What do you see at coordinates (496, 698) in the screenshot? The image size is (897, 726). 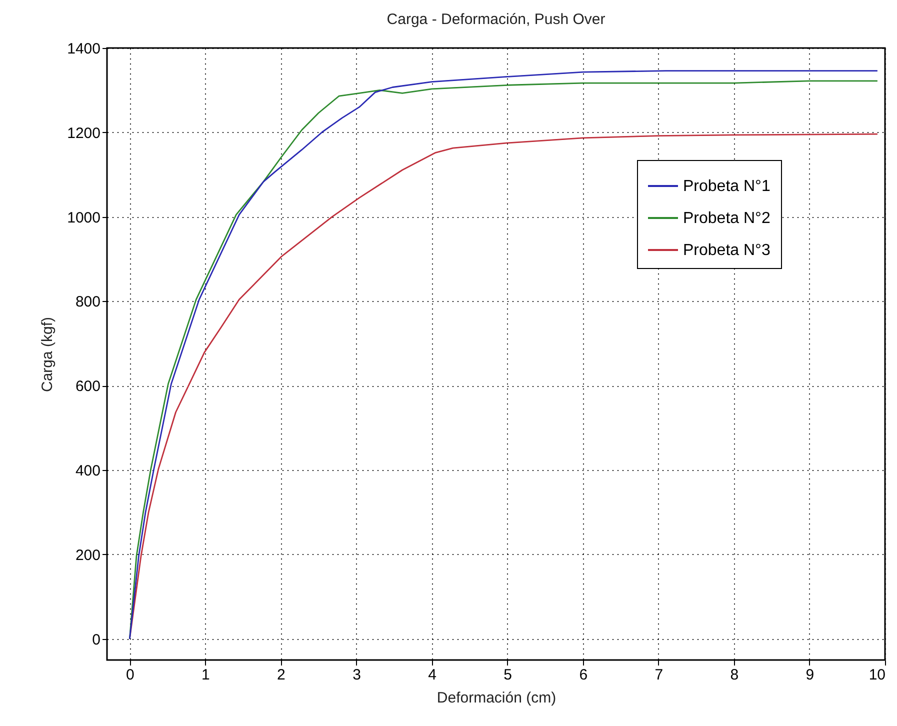 I see `x-axis-title: Deformación (cm)` at bounding box center [496, 698].